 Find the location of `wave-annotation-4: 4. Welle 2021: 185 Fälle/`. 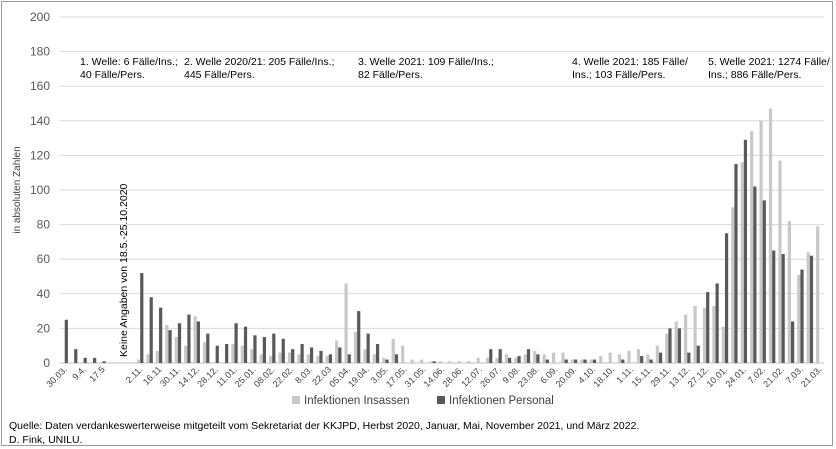

wave-annotation-4: 4. Welle 2021: 185 Fälle/ is located at coordinates (630, 62).